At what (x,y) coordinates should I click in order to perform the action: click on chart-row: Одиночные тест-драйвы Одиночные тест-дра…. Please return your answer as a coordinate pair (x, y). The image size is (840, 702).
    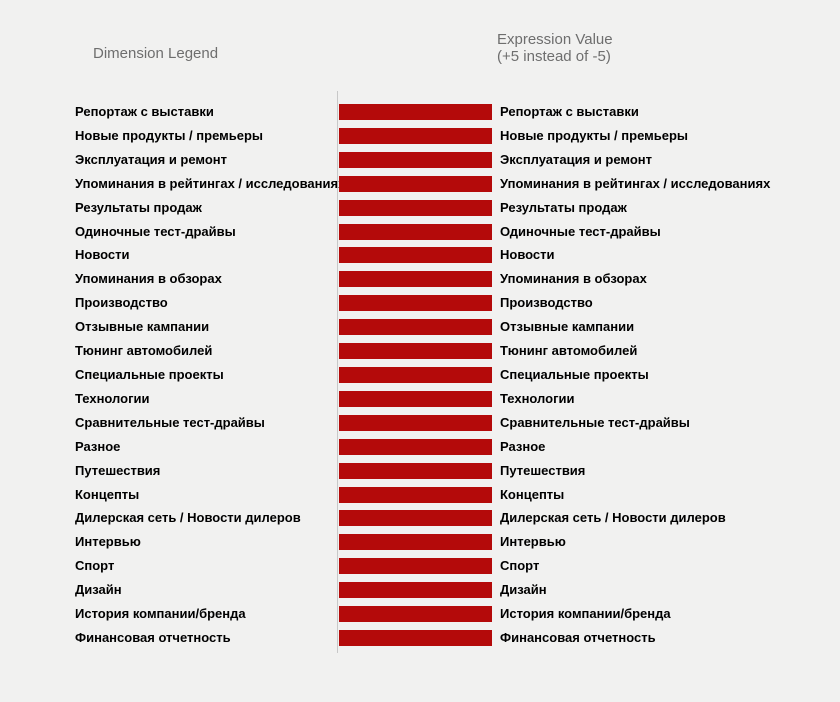
    Looking at the image, I should click on (420, 232).